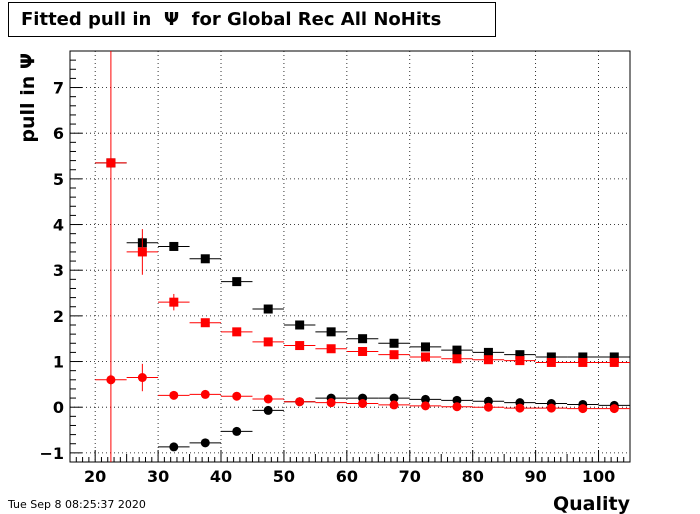 This screenshot has height=514, width=700. Describe the element at coordinates (58, 407) in the screenshot. I see `y-tick-label: 0` at that location.